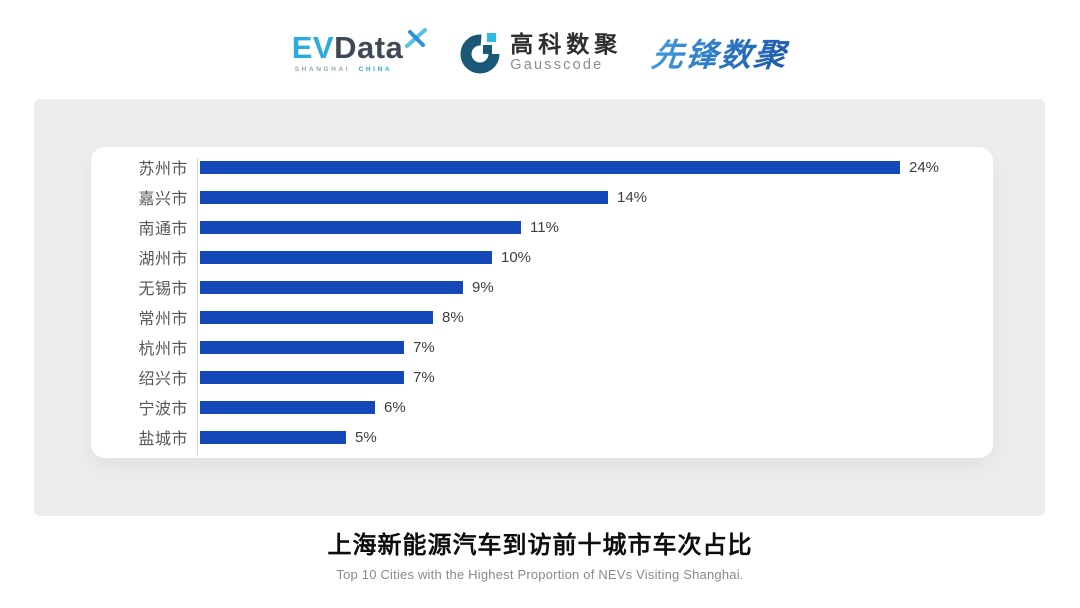 The image size is (1080, 608). Describe the element at coordinates (369, 48) in the screenshot. I see `evdata-data-text: Data` at that location.